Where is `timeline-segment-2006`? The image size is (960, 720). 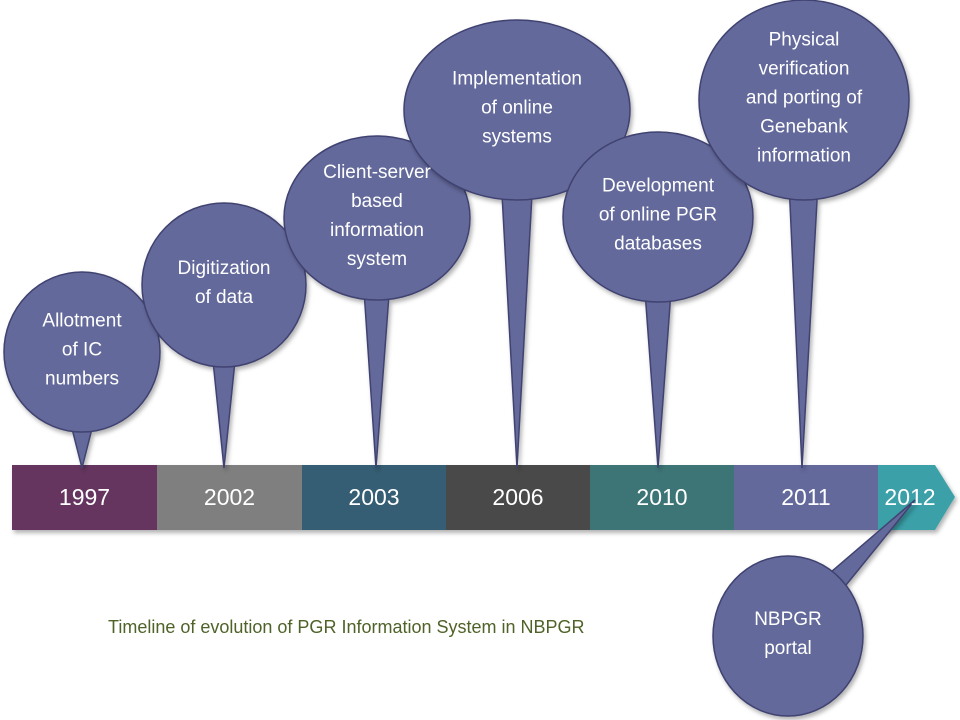
timeline-segment-2006 is located at coordinates (518, 497).